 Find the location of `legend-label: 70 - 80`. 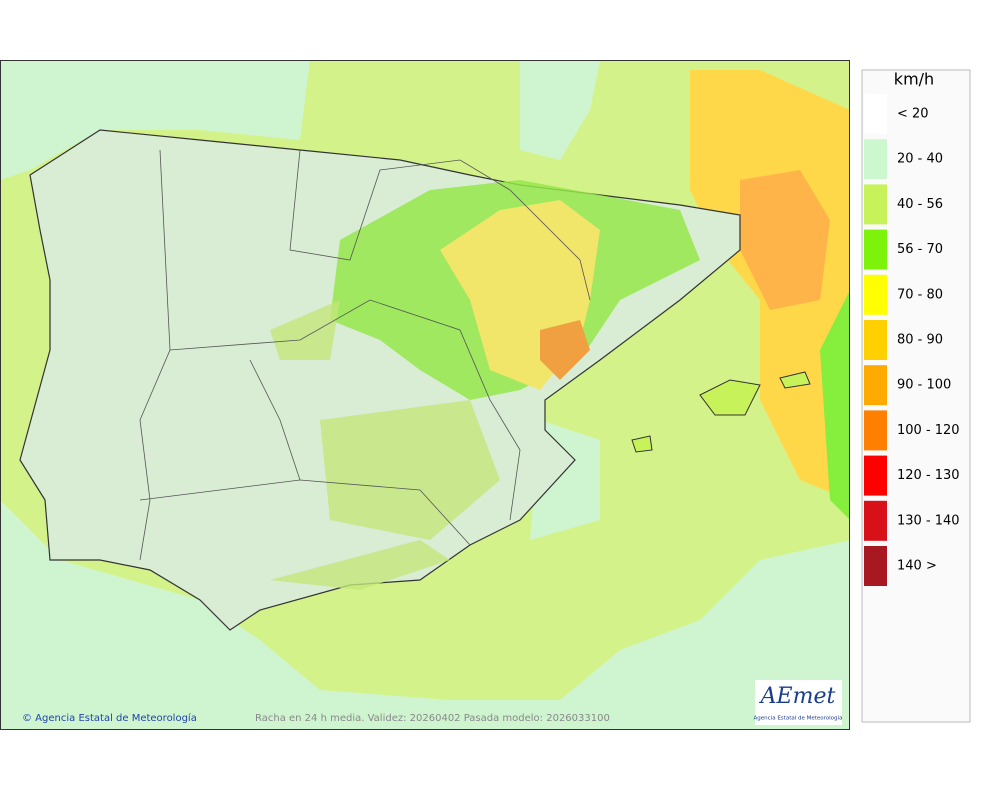

legend-label: 70 - 80 is located at coordinates (920, 294).